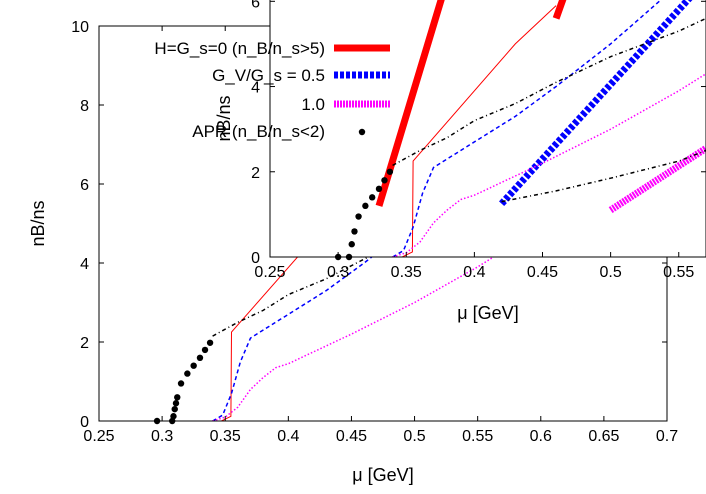  What do you see at coordinates (84, 185) in the screenshot?
I see `main-y-tick-label: 6` at bounding box center [84, 185].